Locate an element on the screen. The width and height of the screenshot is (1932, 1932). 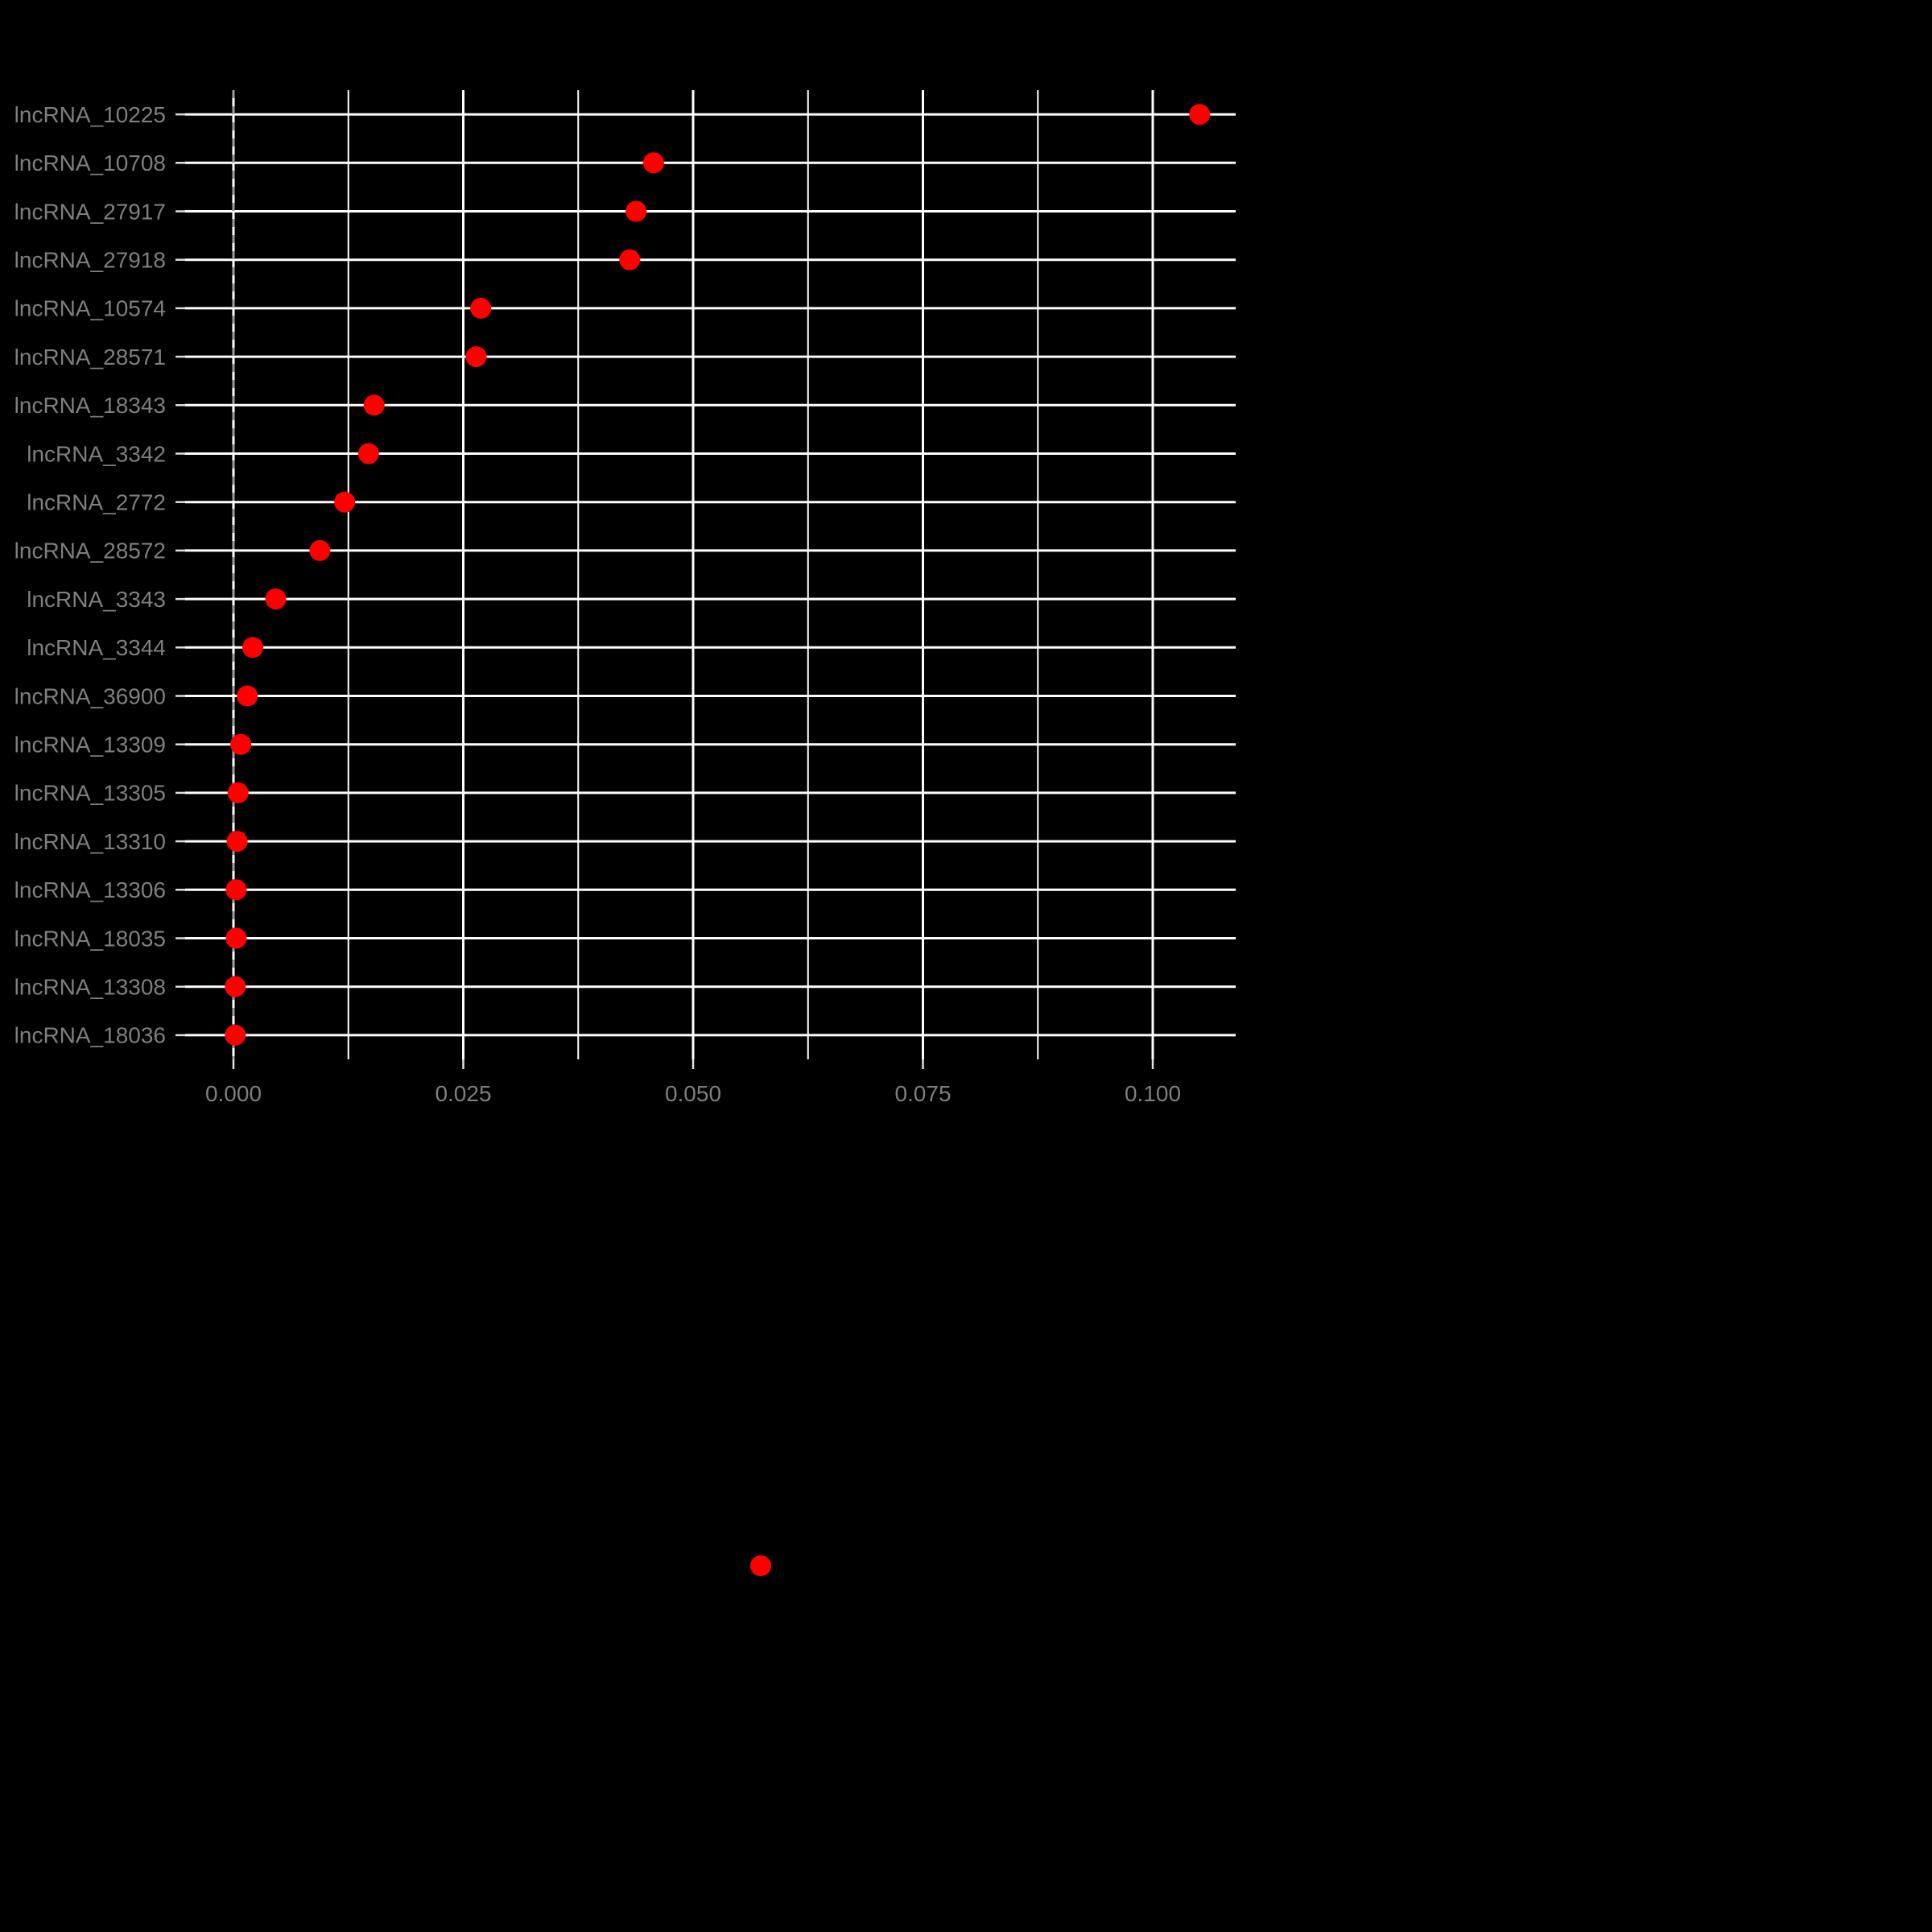
x-axis-tick-label: 0.025 is located at coordinates (463, 1093).